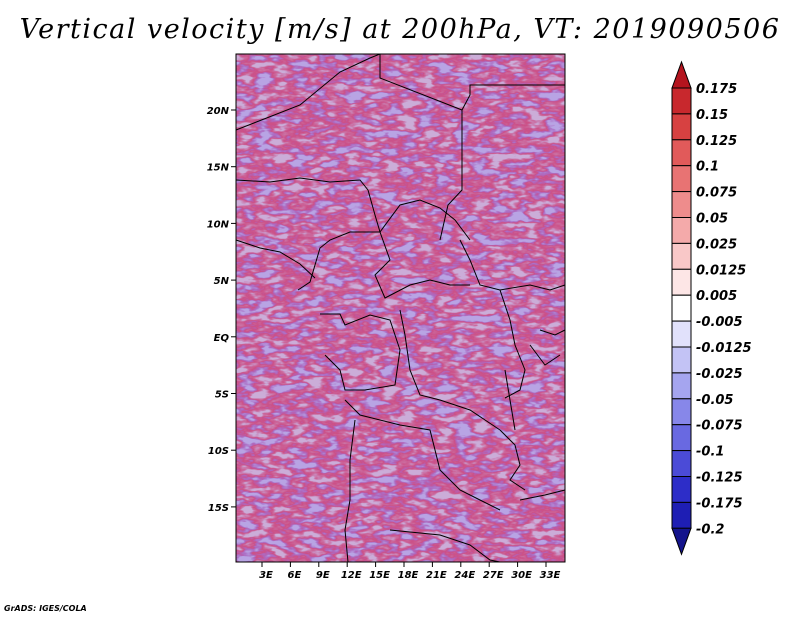  I want to click on colorbar-label: -0.175, so click(719, 503).